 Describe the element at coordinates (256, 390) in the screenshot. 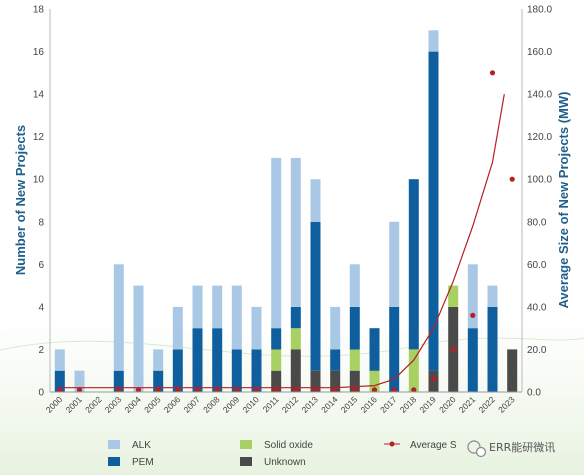

I see `average-size-point-2010` at that location.